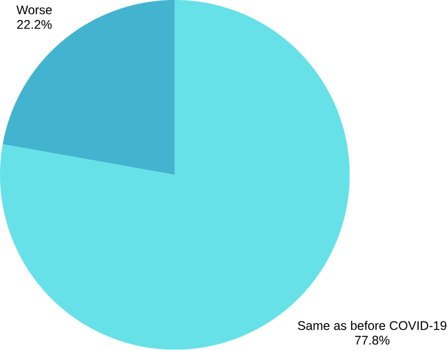 This screenshot has width=448, height=350. Describe the element at coordinates (372, 325) in the screenshot. I see `slice-label: Same as before COVID-19` at that location.